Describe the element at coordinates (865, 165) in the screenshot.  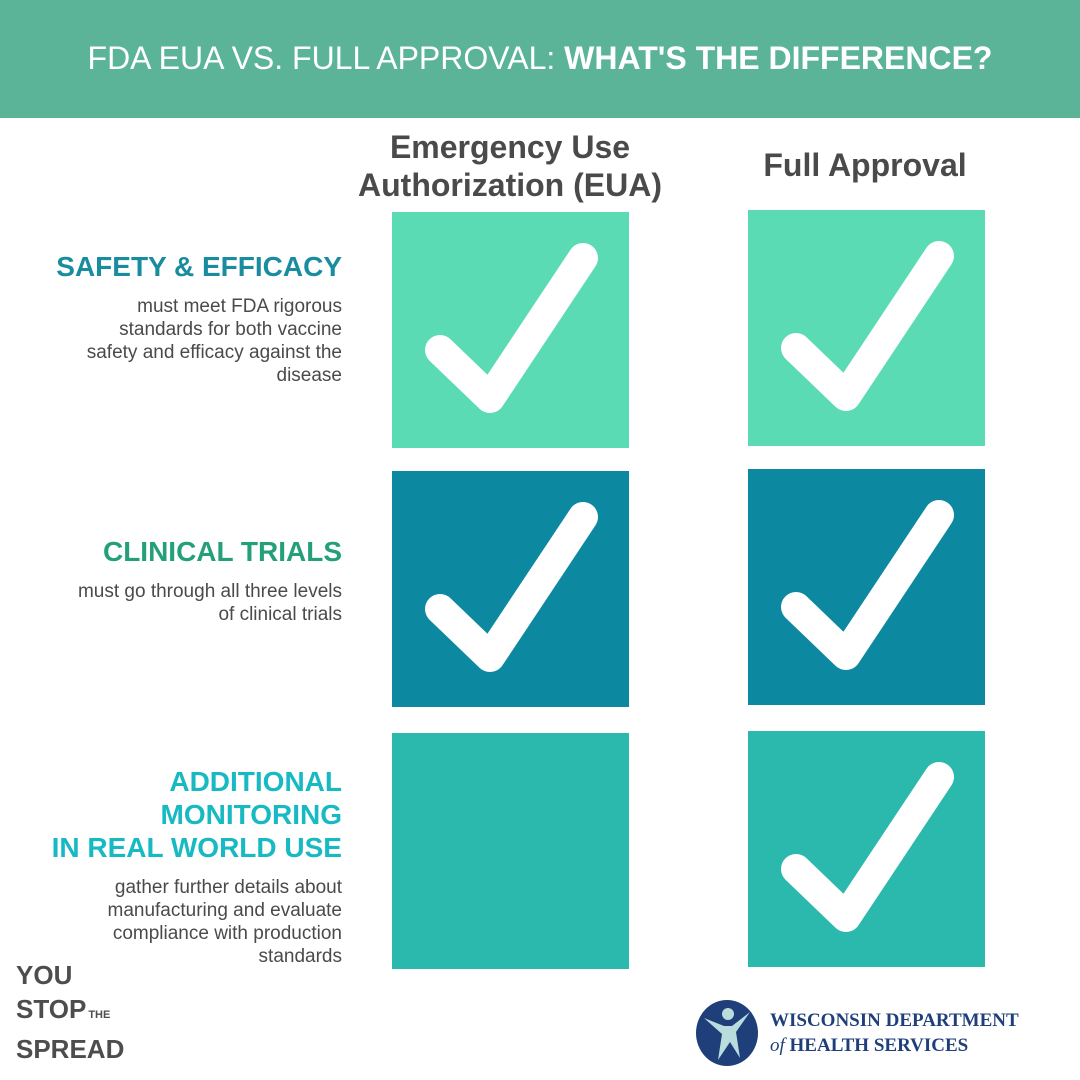
I see `column-header-full-approval: Full Approval` at that location.